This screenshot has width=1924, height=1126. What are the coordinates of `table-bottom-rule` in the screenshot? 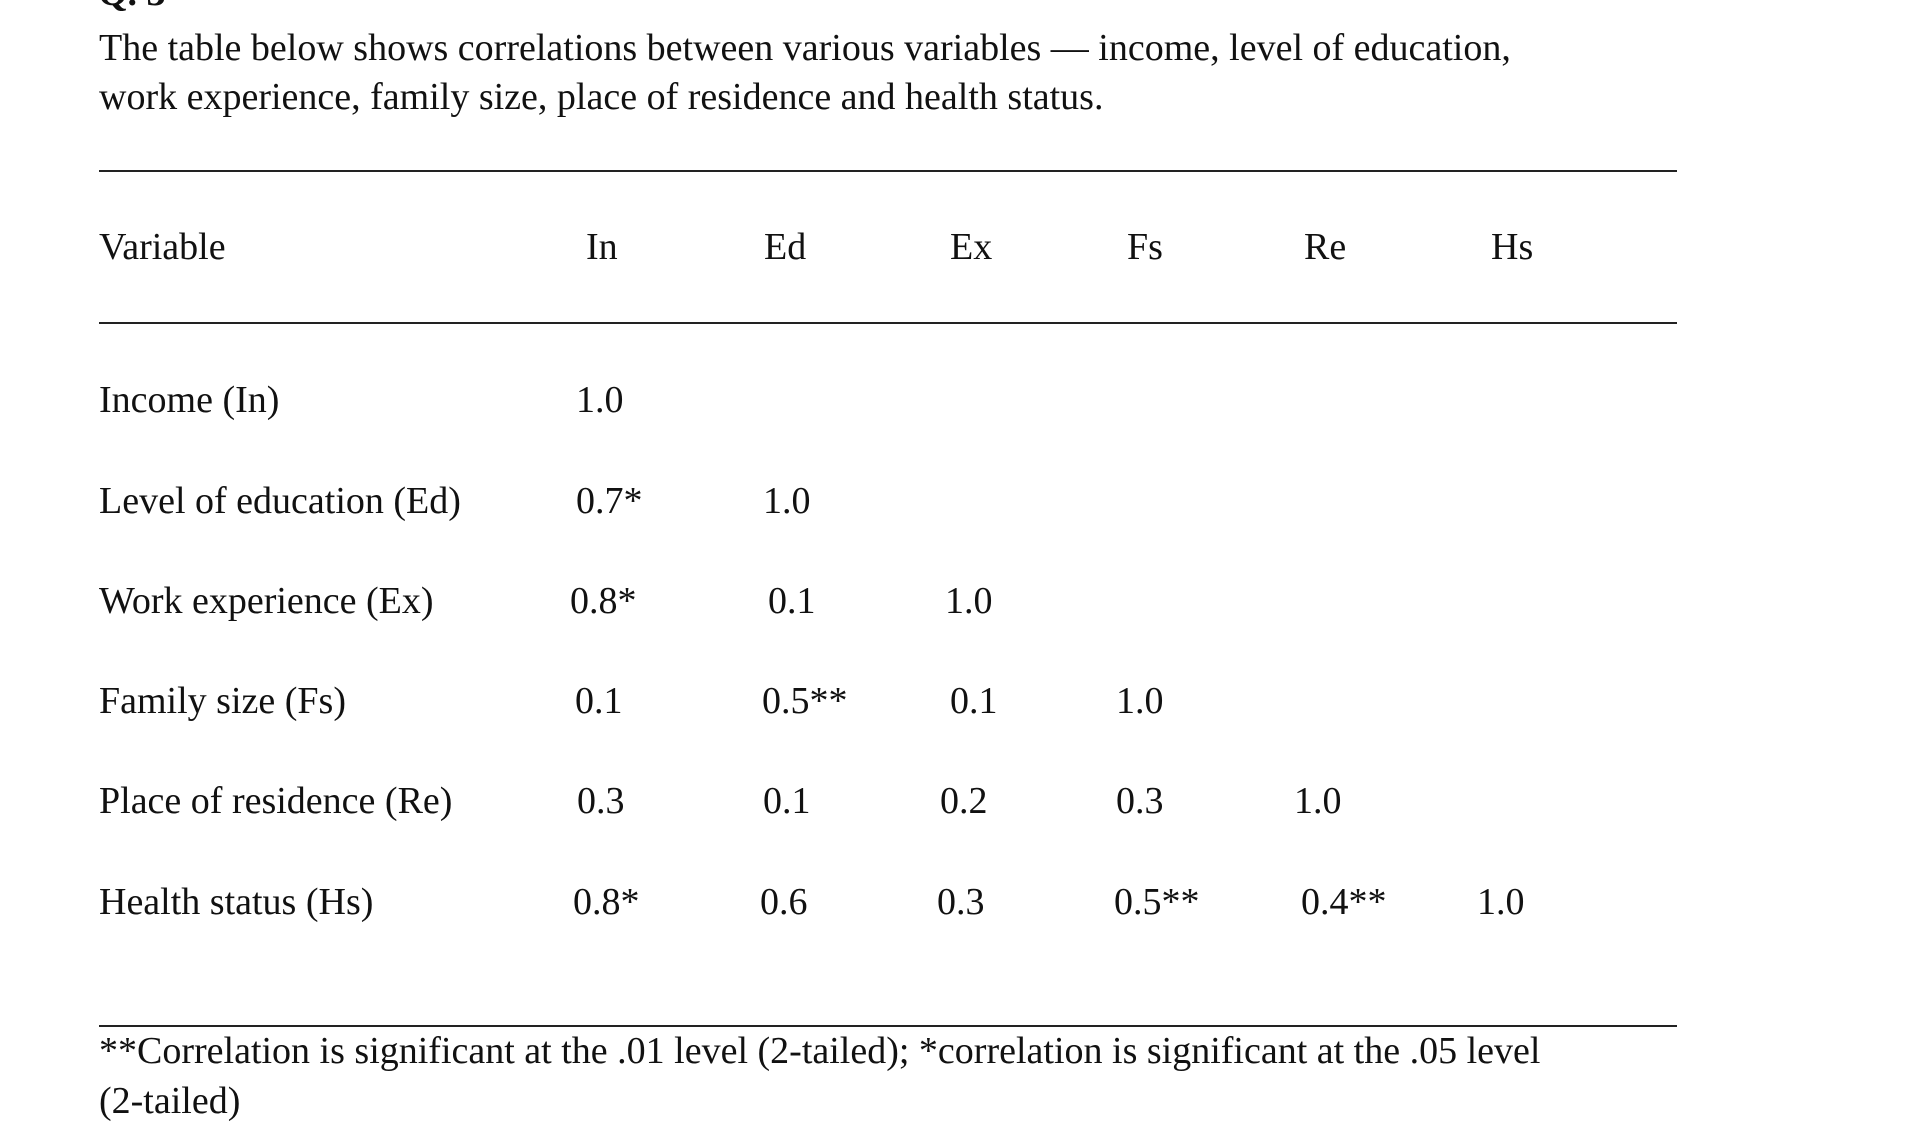 It's located at (888, 1026).